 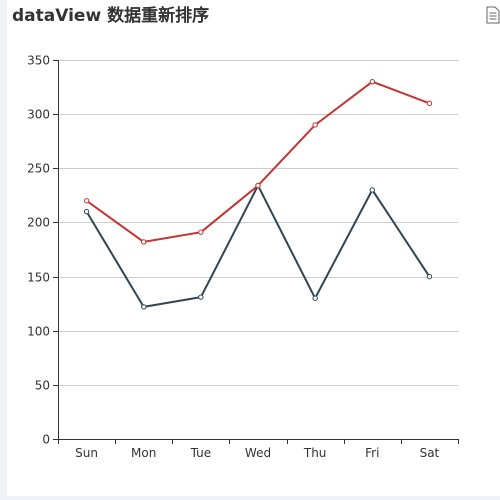 What do you see at coordinates (315, 453) in the screenshot?
I see `x-tick-label: Thu` at bounding box center [315, 453].